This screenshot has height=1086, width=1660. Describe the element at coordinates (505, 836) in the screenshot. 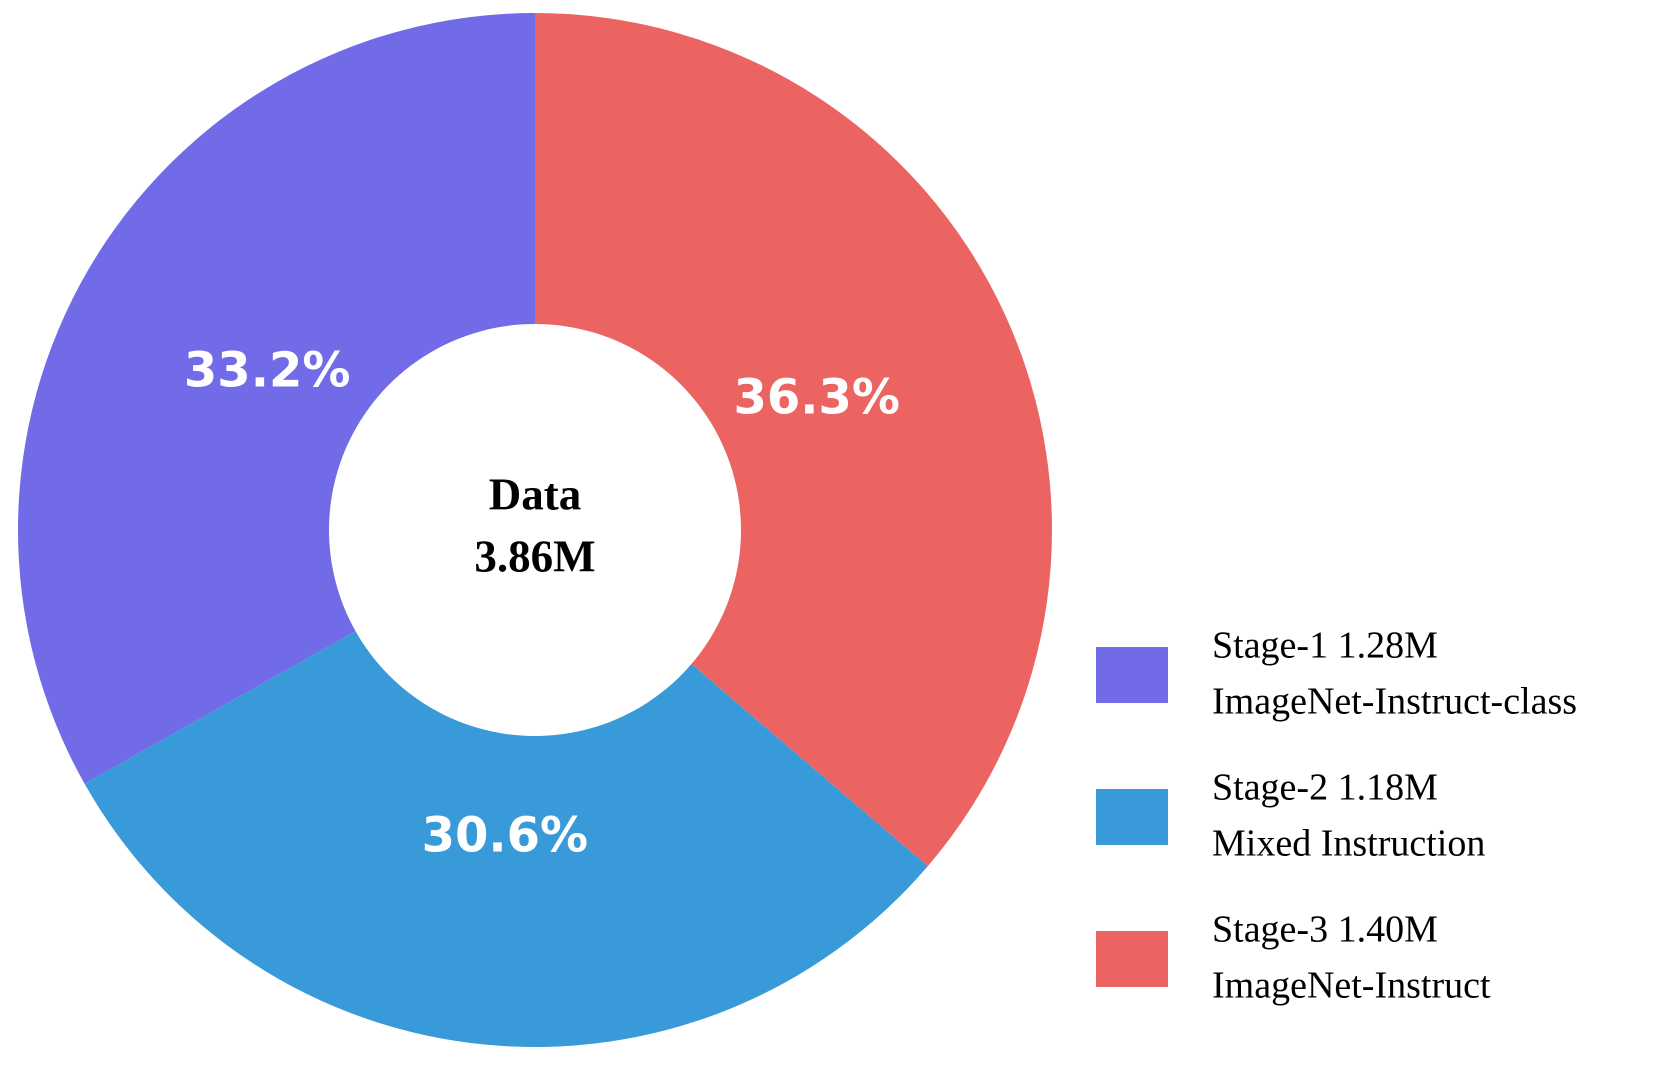

I see `value-label: 30.6%` at that location.